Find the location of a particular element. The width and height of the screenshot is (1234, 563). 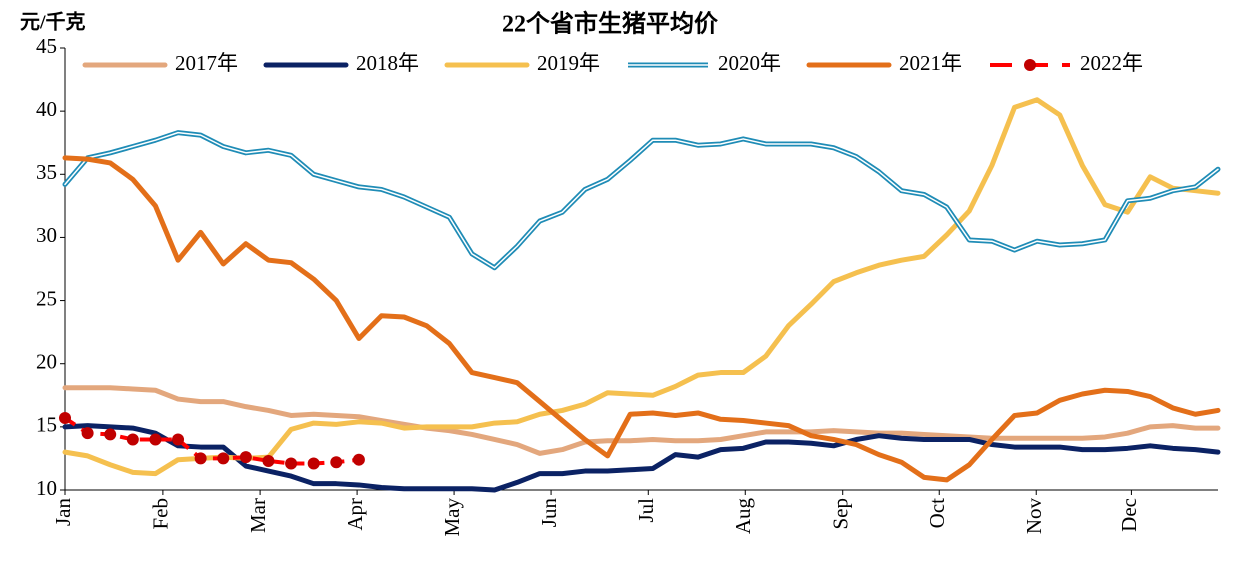

legend-label: 2017年 is located at coordinates (206, 63).